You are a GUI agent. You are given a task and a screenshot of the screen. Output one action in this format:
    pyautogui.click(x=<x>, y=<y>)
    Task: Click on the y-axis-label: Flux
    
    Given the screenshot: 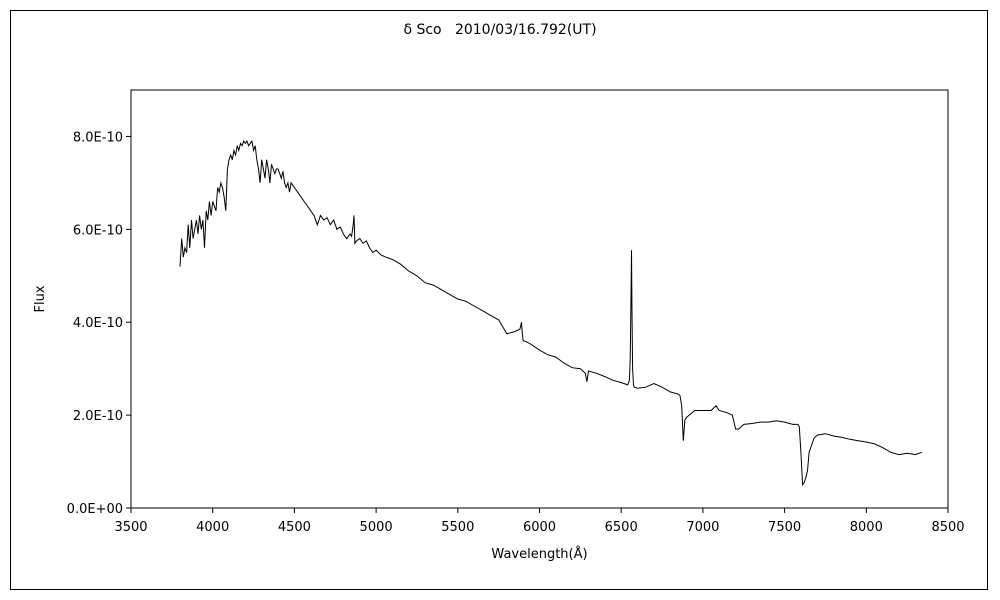 What is the action you would take?
    pyautogui.click(x=40, y=298)
    